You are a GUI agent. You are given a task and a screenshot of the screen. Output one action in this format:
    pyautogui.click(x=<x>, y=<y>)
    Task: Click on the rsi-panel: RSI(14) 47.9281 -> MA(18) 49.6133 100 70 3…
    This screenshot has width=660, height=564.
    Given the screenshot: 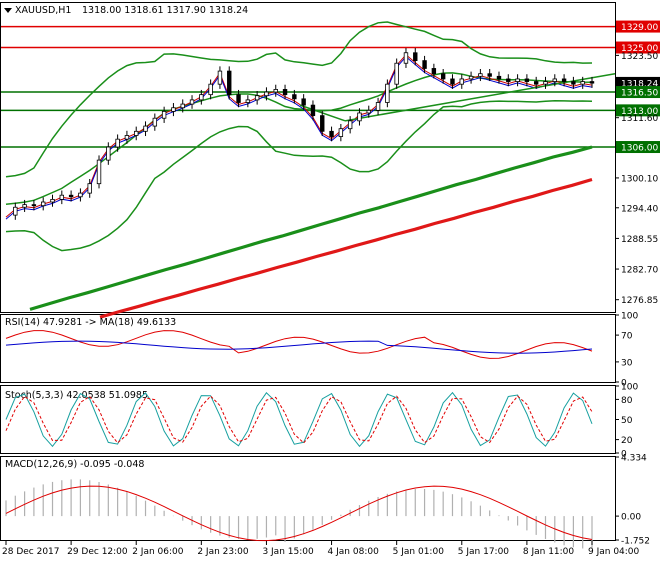 What is the action you would take?
    pyautogui.click(x=321, y=350)
    